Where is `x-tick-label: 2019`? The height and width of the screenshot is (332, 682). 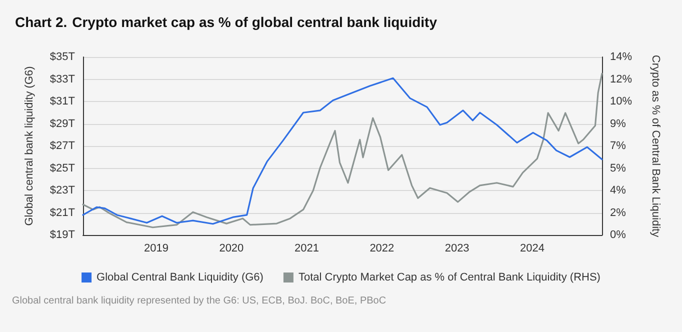
x-tick-label: 2019 is located at coordinates (156, 248).